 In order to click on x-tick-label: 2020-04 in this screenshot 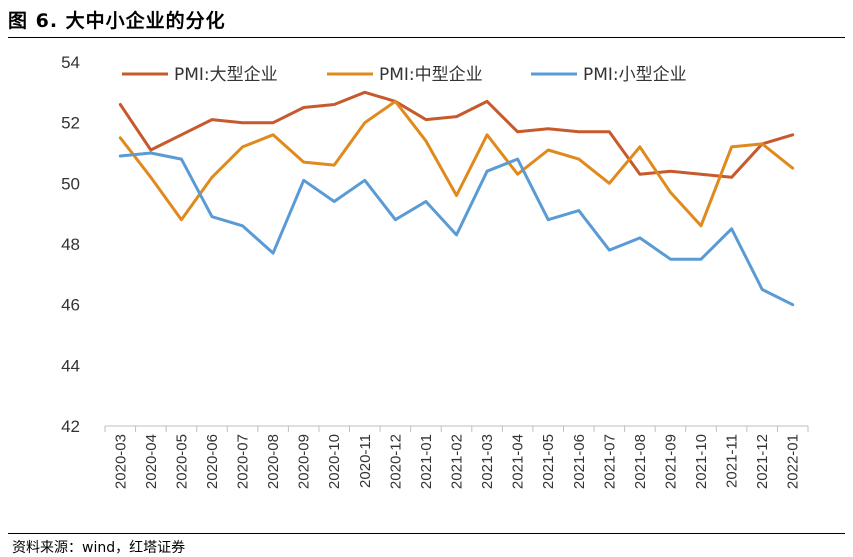, I will do `click(151, 461)`.